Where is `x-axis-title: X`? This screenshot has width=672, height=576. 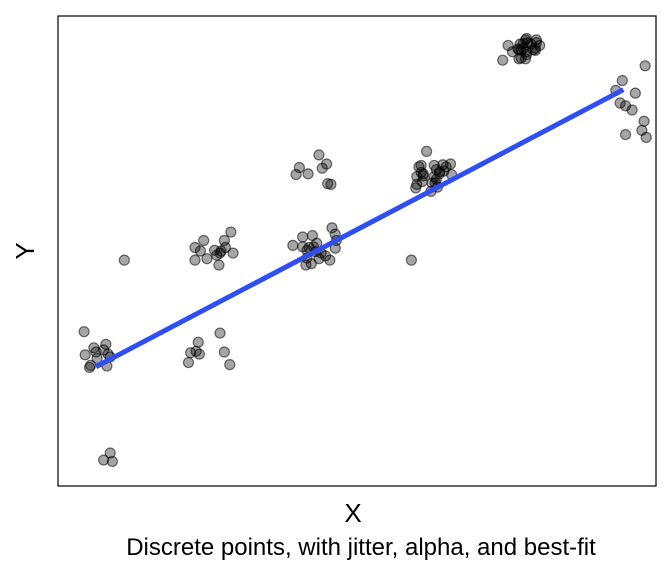
x-axis-title: X is located at coordinates (352, 513).